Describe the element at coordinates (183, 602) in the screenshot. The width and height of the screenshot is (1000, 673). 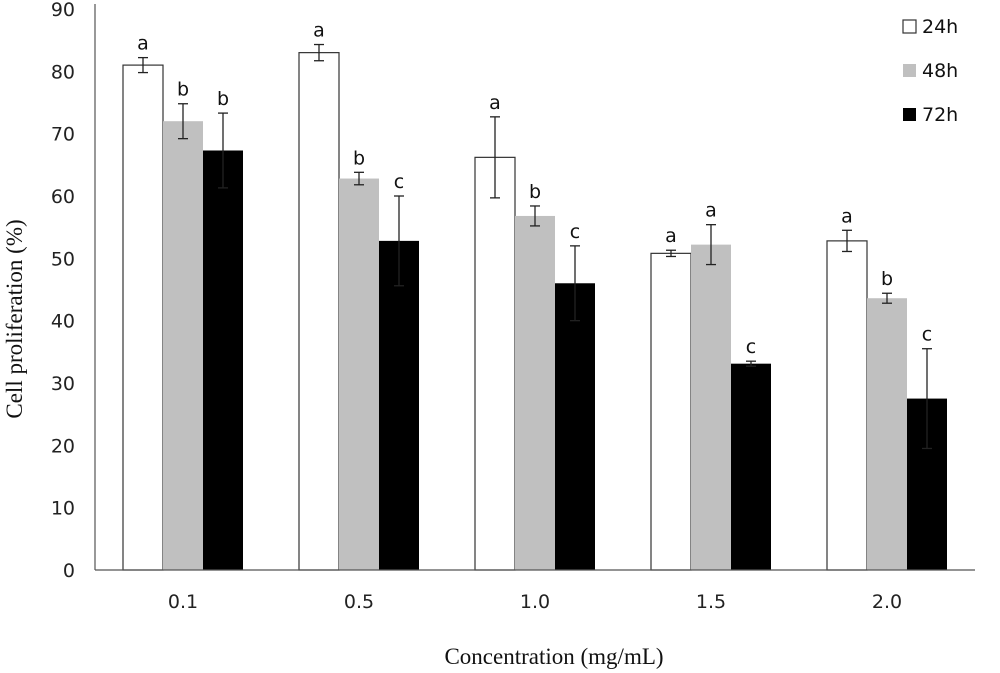
I see `x-tick-label: 0.1` at that location.